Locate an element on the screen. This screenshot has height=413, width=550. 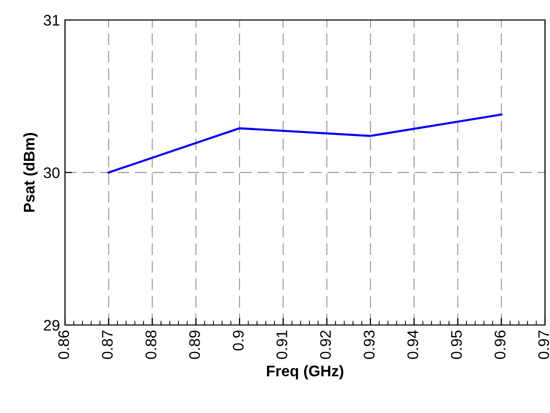
x-tick-label: 0.91 is located at coordinates (282, 344).